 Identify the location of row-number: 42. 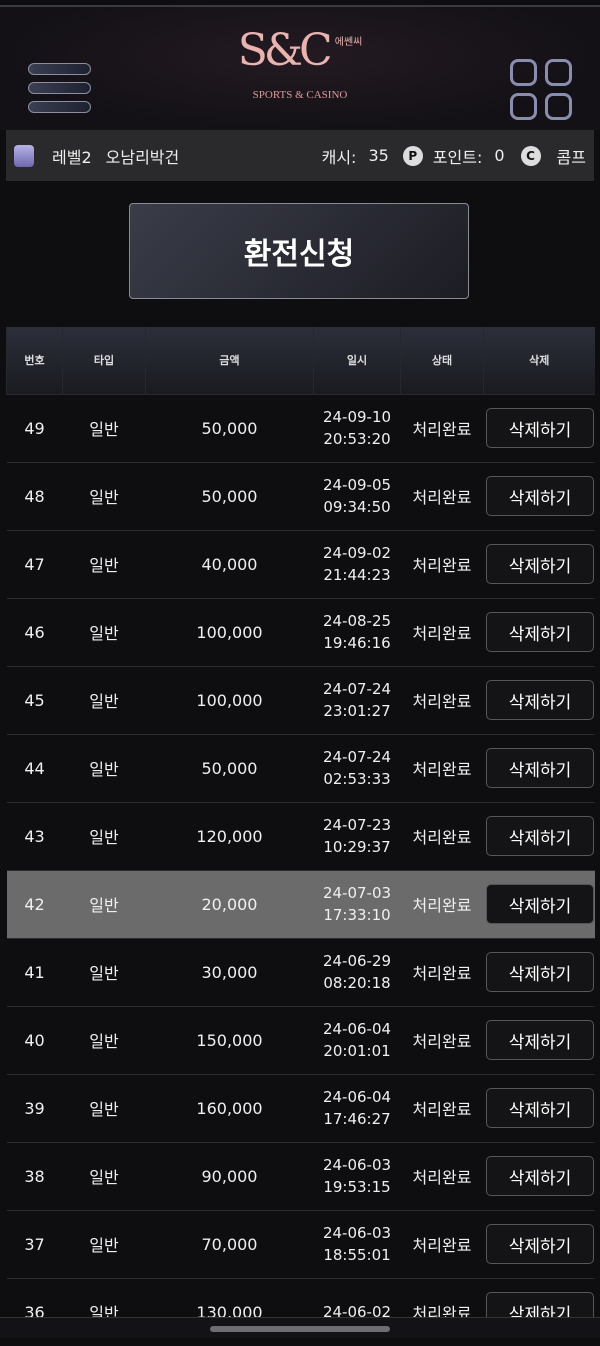
(34, 903).